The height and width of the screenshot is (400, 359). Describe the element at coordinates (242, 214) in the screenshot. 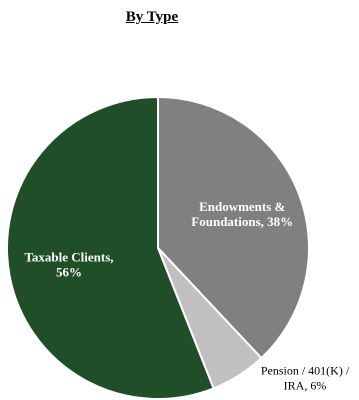

I see `slice-label: Endowments & Foundations, 38%` at that location.